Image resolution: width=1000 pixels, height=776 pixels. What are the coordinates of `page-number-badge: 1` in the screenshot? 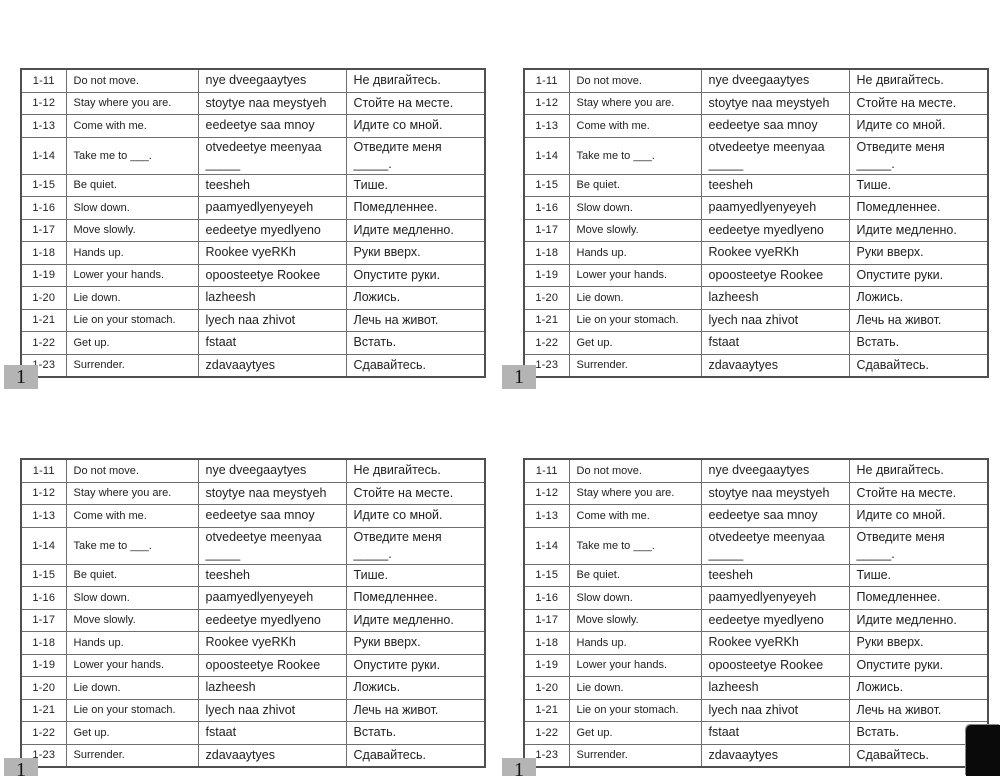 It's located at (519, 767).